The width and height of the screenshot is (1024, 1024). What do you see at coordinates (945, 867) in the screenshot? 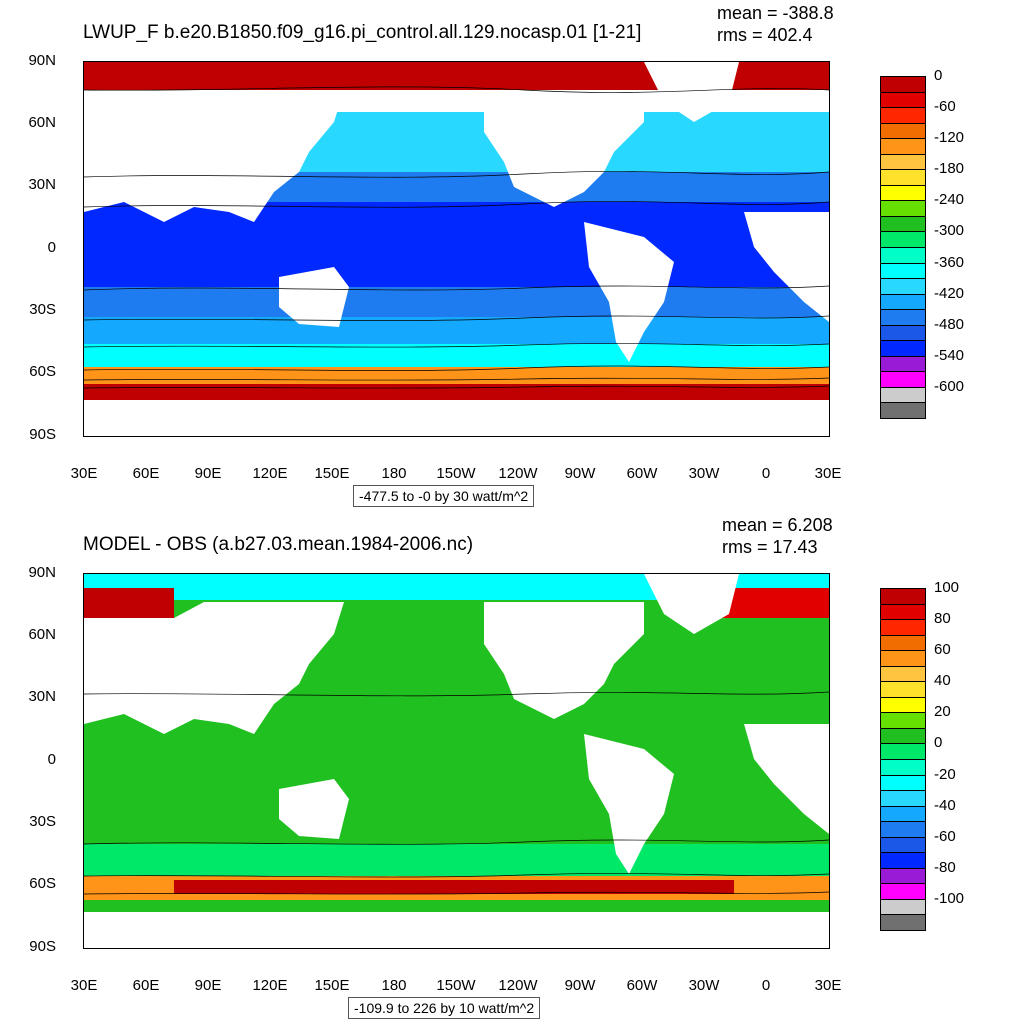
I see `colorbar-label: -80` at bounding box center [945, 867].